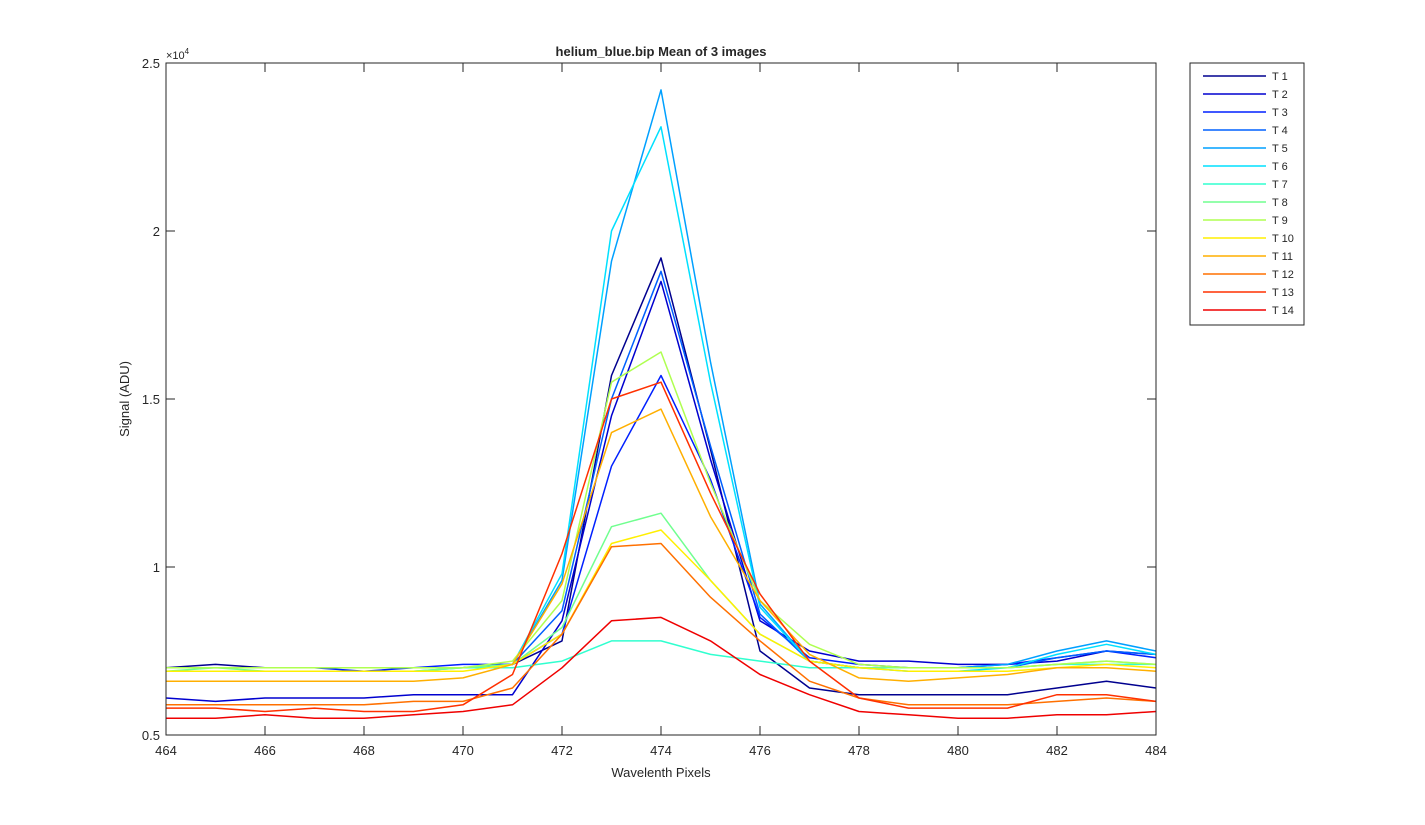 This screenshot has height=825, width=1425. I want to click on x-tick-label: 480, so click(958, 750).